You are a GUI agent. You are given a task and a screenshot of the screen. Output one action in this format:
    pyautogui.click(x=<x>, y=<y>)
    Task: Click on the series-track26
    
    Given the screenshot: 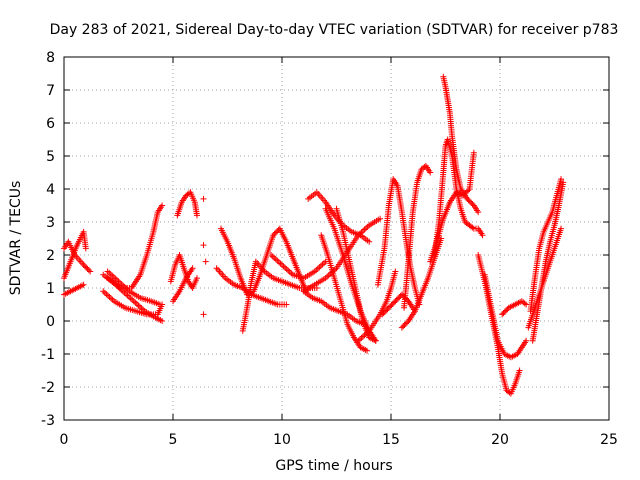 What is the action you would take?
    pyautogui.click(x=458, y=197)
    